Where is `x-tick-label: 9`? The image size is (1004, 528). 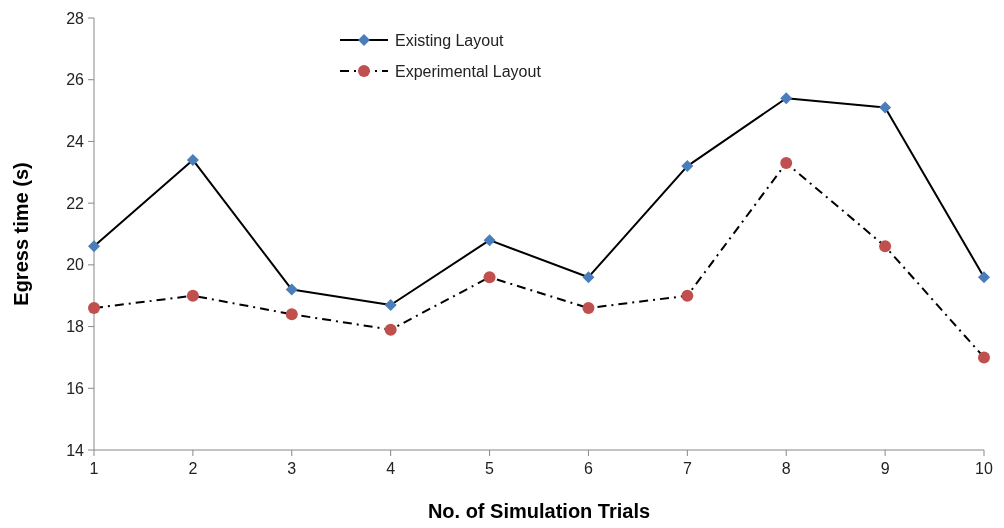 x-tick-label: 9 is located at coordinates (885, 468).